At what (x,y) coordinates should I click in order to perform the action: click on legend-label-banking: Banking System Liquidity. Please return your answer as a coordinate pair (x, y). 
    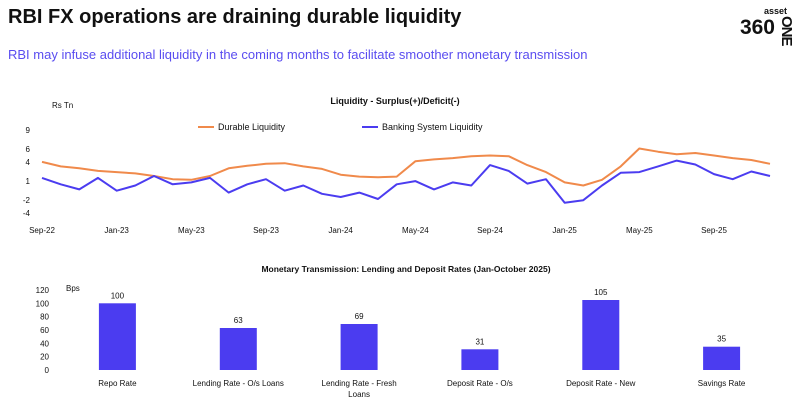
    Looking at the image, I should click on (432, 127).